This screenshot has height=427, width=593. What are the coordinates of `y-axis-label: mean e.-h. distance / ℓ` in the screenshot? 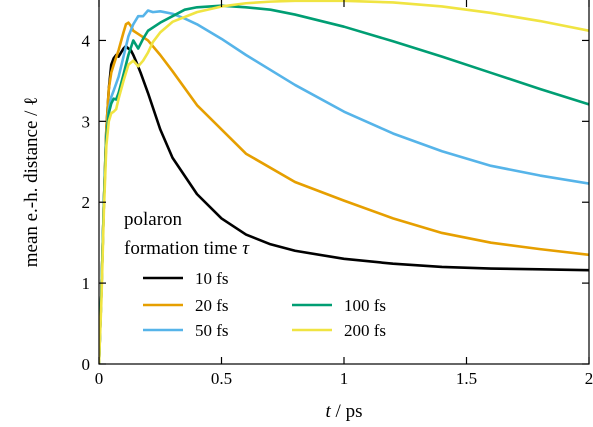 It's located at (31, 182).